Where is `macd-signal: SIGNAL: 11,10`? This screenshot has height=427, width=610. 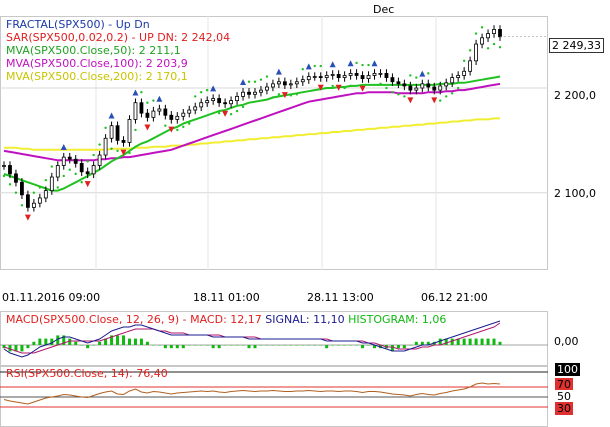
macd-signal: SIGNAL: 11,10 is located at coordinates (305, 319).